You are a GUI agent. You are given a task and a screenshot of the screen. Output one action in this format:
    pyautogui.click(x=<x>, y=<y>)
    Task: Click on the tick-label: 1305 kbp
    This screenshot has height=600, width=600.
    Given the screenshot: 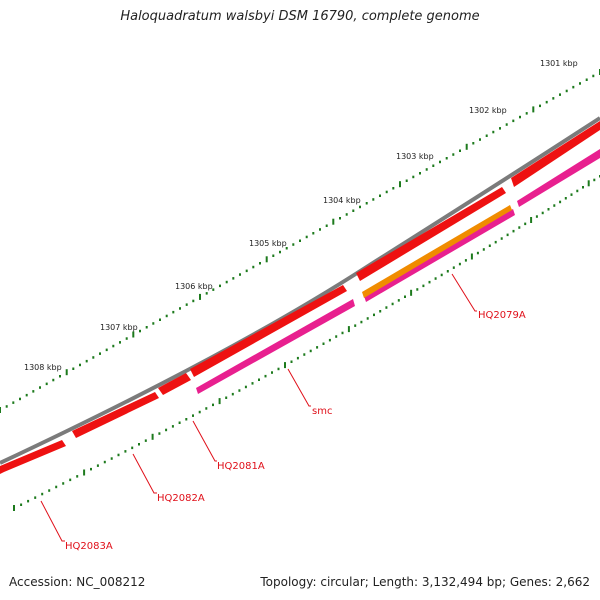 What is the action you would take?
    pyautogui.click(x=268, y=243)
    